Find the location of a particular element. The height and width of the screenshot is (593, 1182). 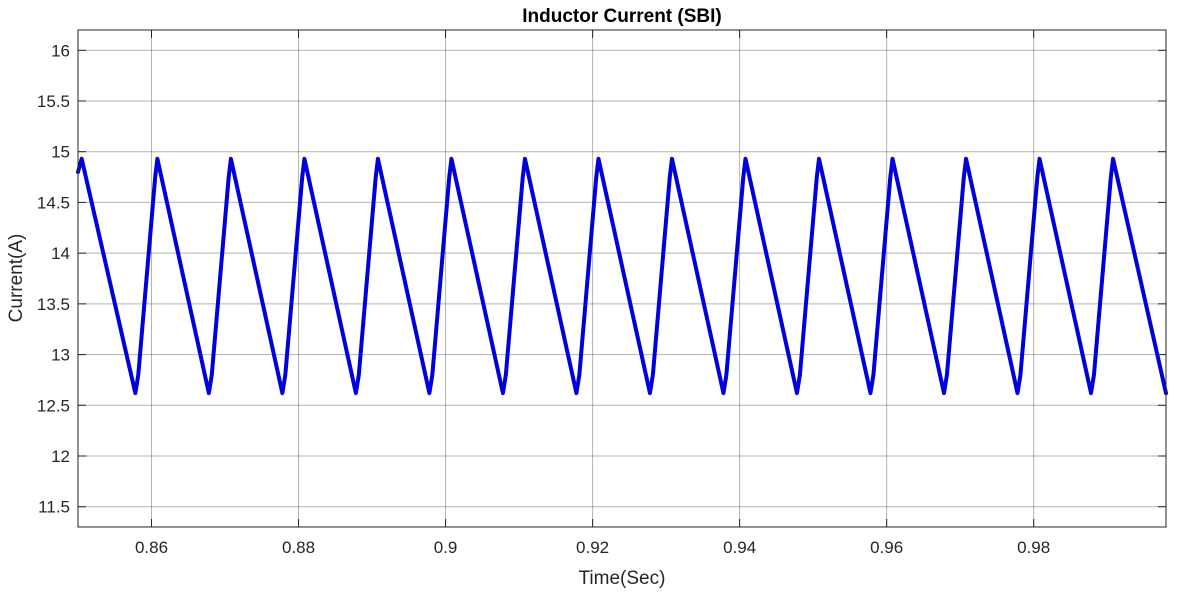

x-tick-label: 0.94 is located at coordinates (739, 547).